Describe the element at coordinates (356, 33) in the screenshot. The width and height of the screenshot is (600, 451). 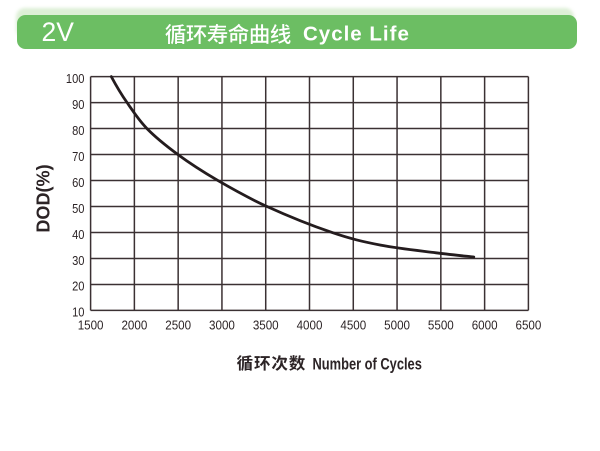
I see `svg-text: Cycle Life` at that location.